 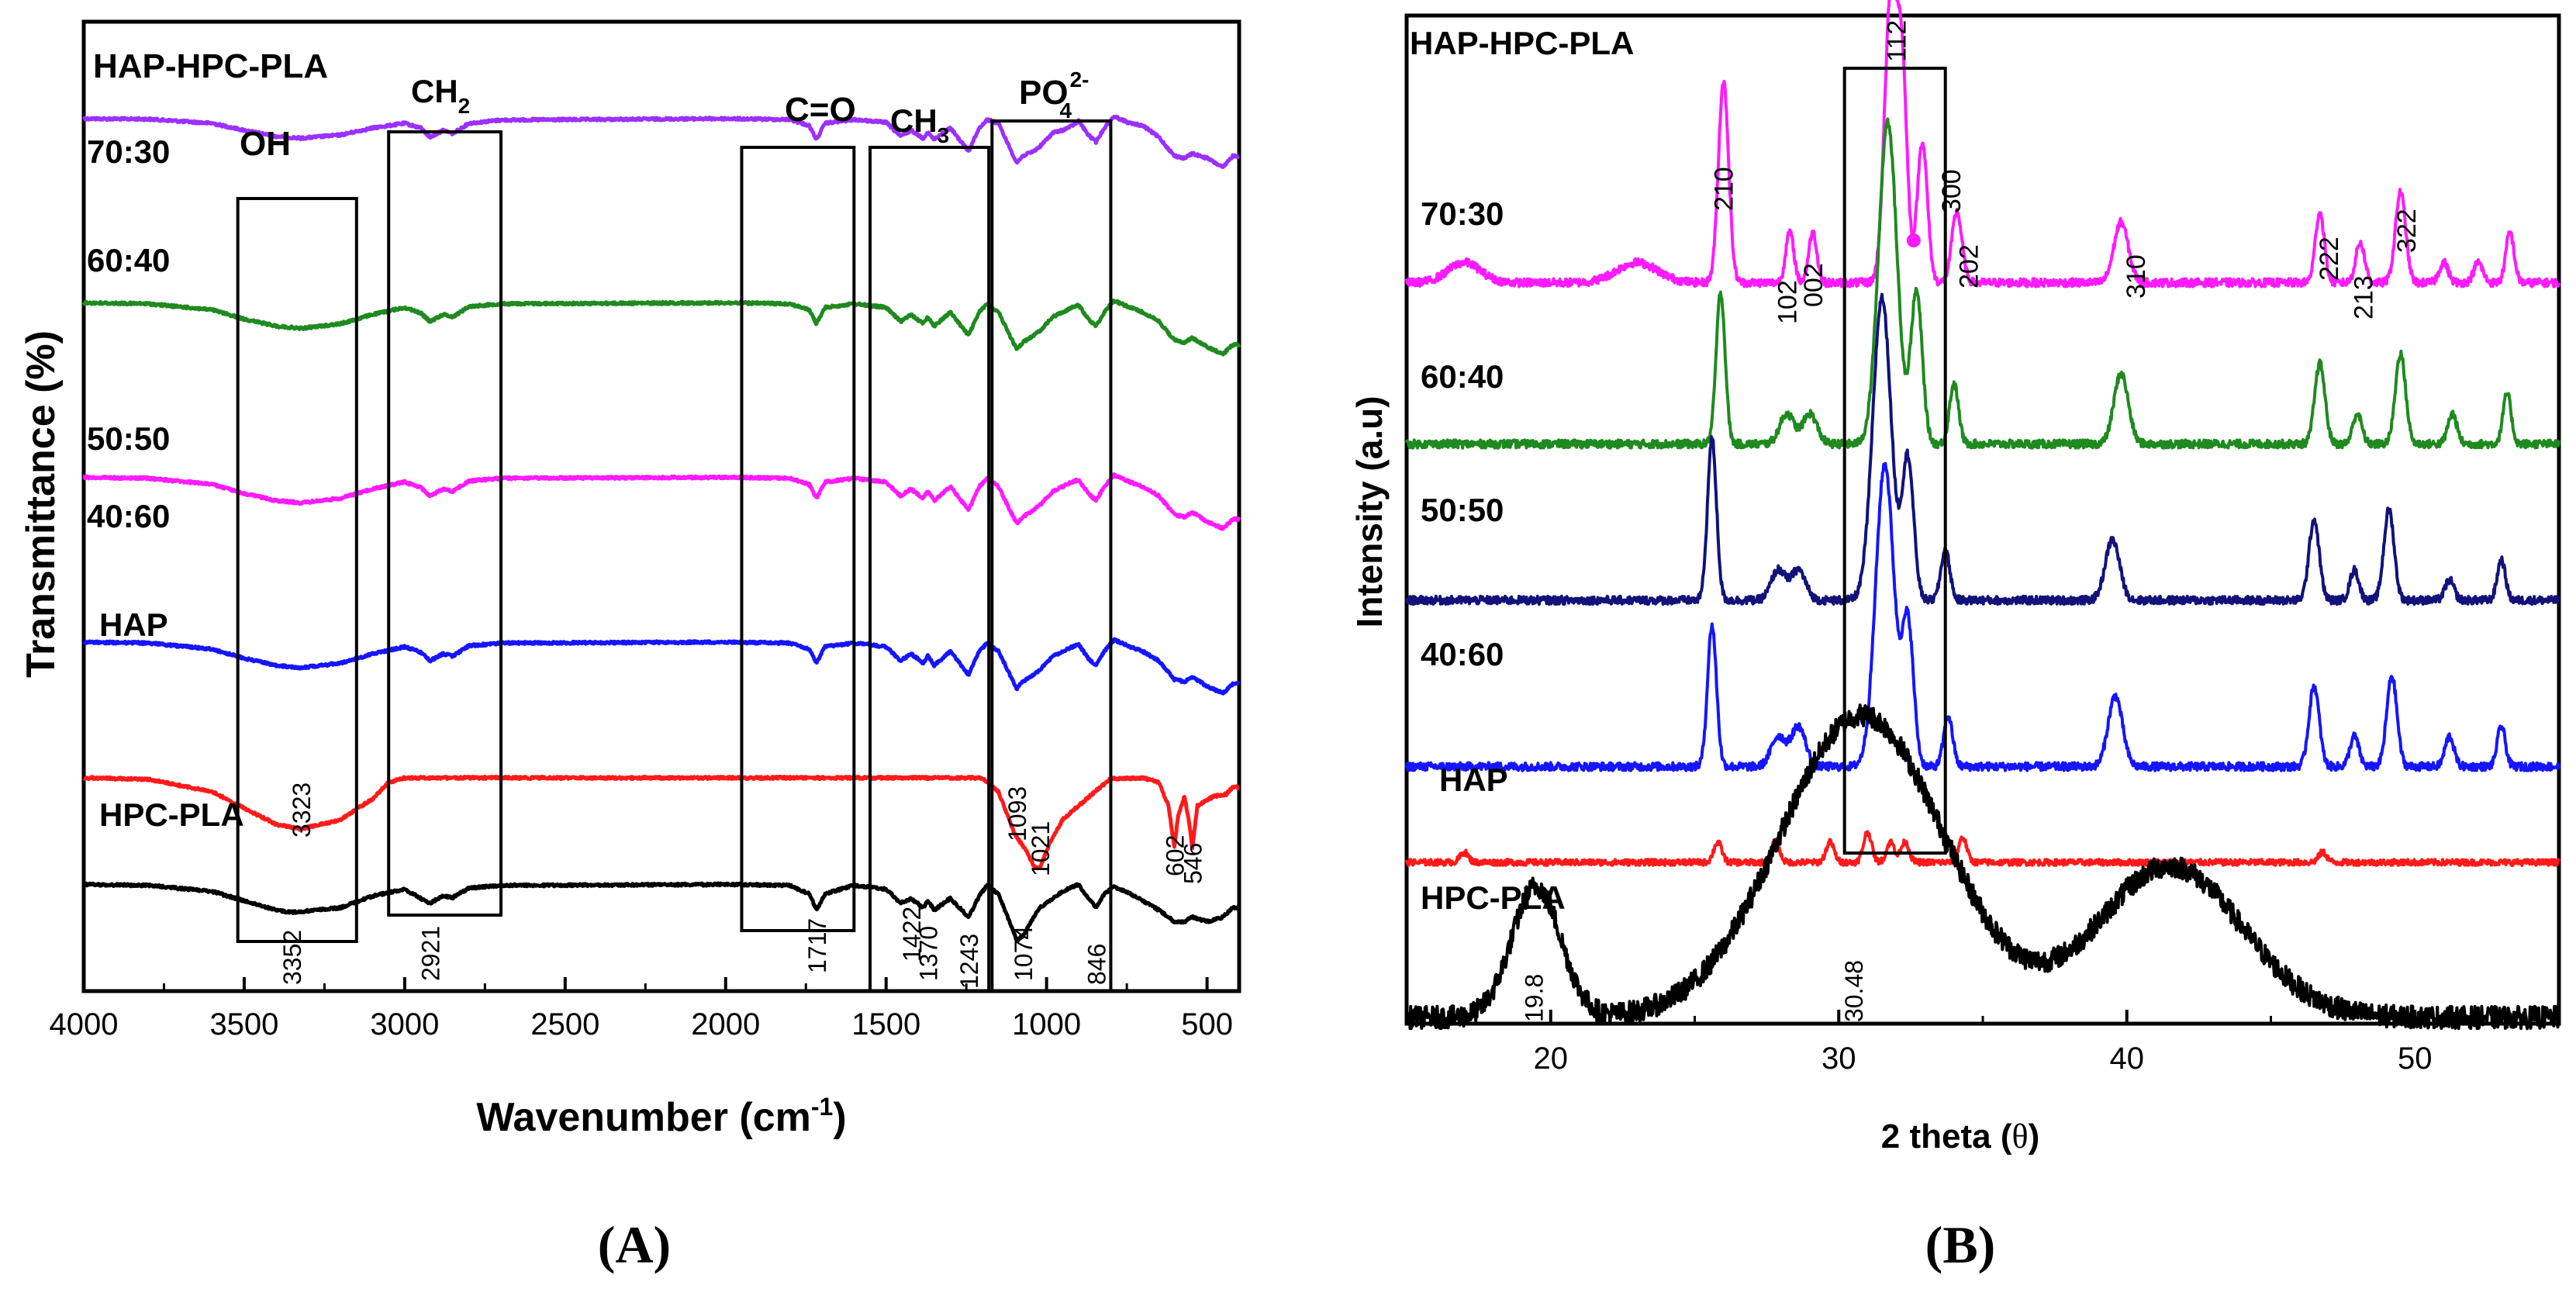 What do you see at coordinates (1983, 1043) in the screenshot?
I see `panel-b-x-ticks: 20 30 40 50` at bounding box center [1983, 1043].